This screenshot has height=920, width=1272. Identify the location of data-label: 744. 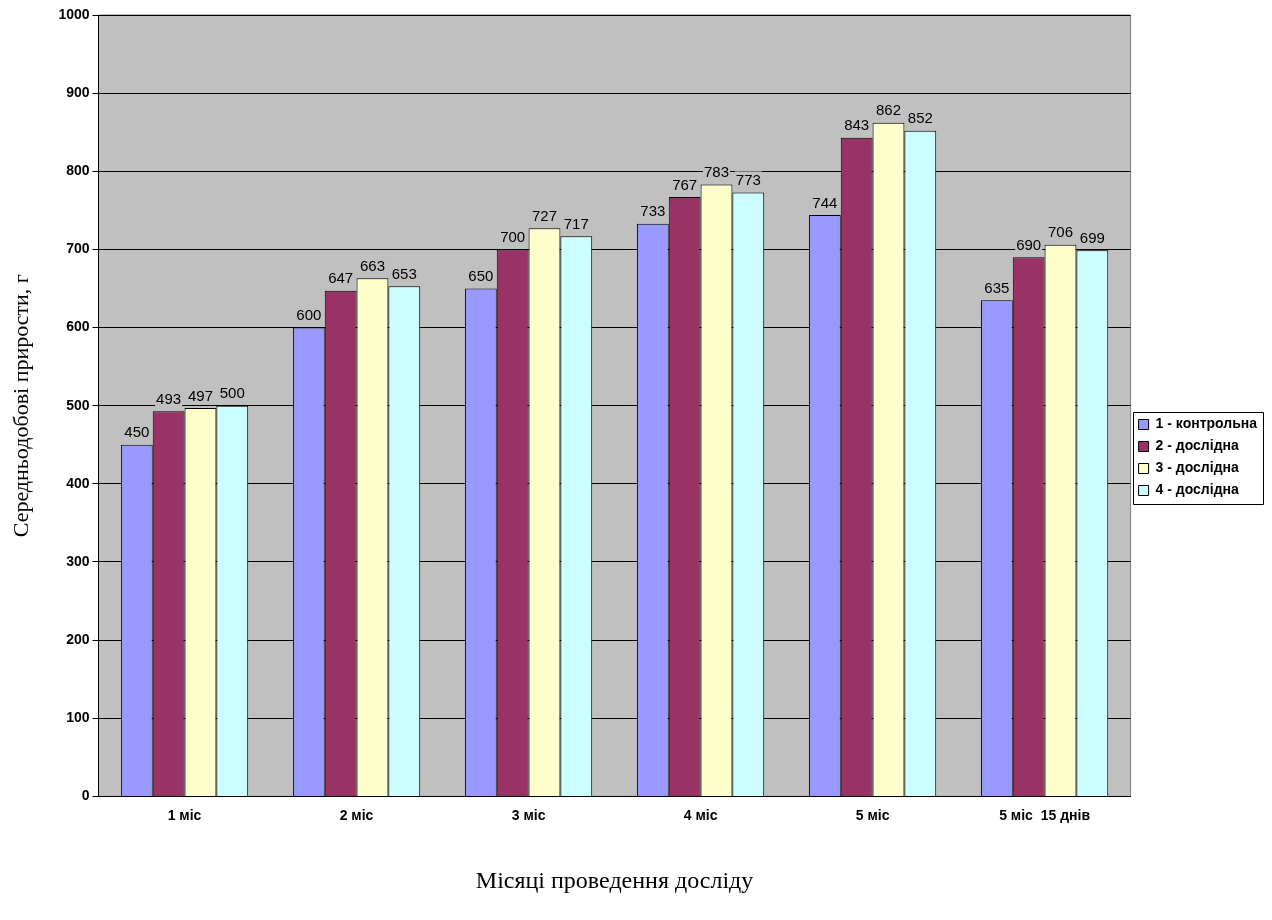
(825, 202).